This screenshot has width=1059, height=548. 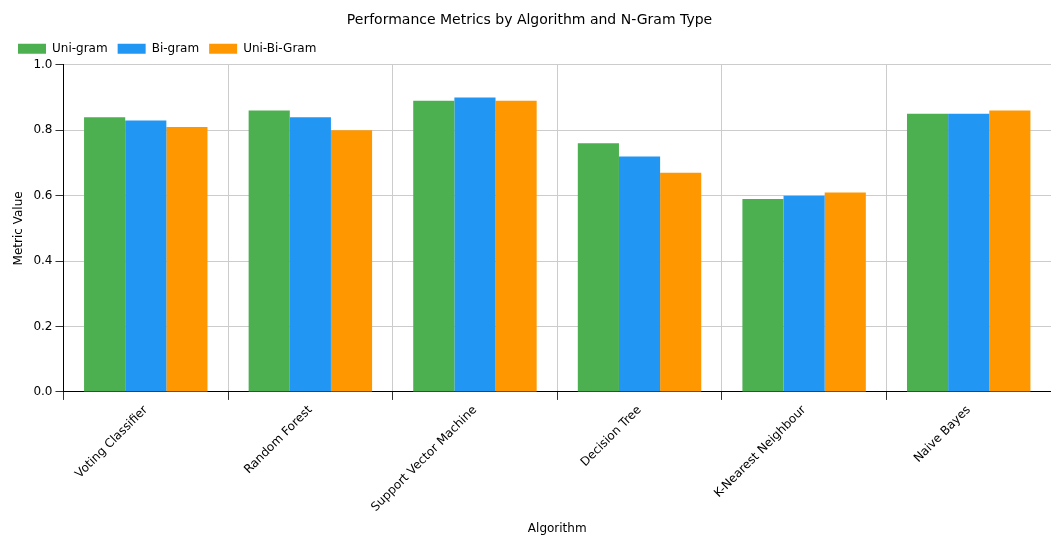 What do you see at coordinates (43, 194) in the screenshot?
I see `y-tick-label: 0.6` at bounding box center [43, 194].